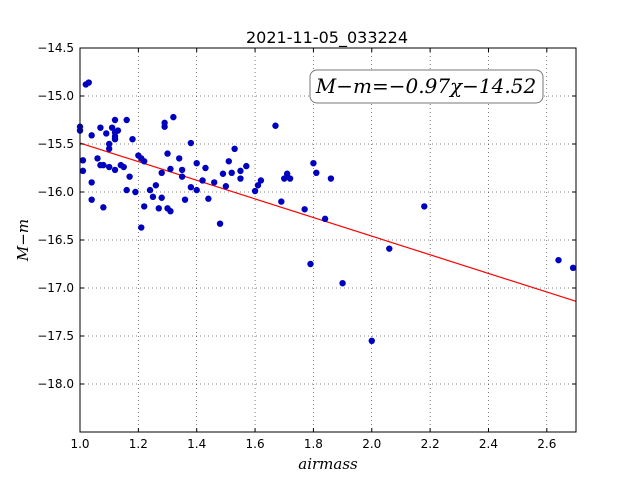 This screenshot has height=480, width=640. I want to click on chart-title: 2021-11-05_033224, so click(327, 38).